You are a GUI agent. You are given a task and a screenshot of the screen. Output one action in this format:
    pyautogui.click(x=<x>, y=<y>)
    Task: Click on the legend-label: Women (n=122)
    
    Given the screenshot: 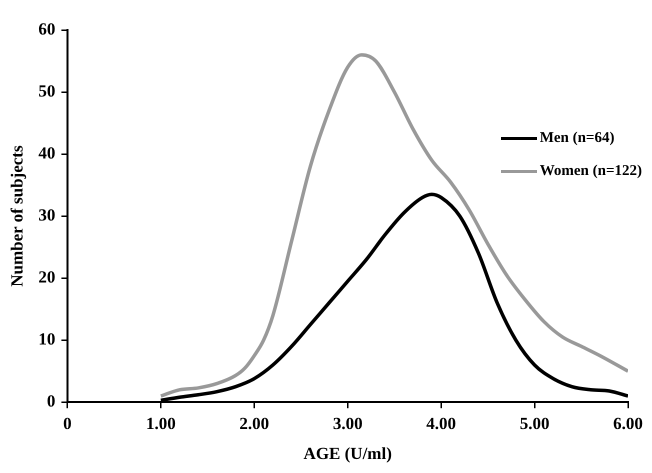 What is the action you would take?
    pyautogui.click(x=591, y=171)
    